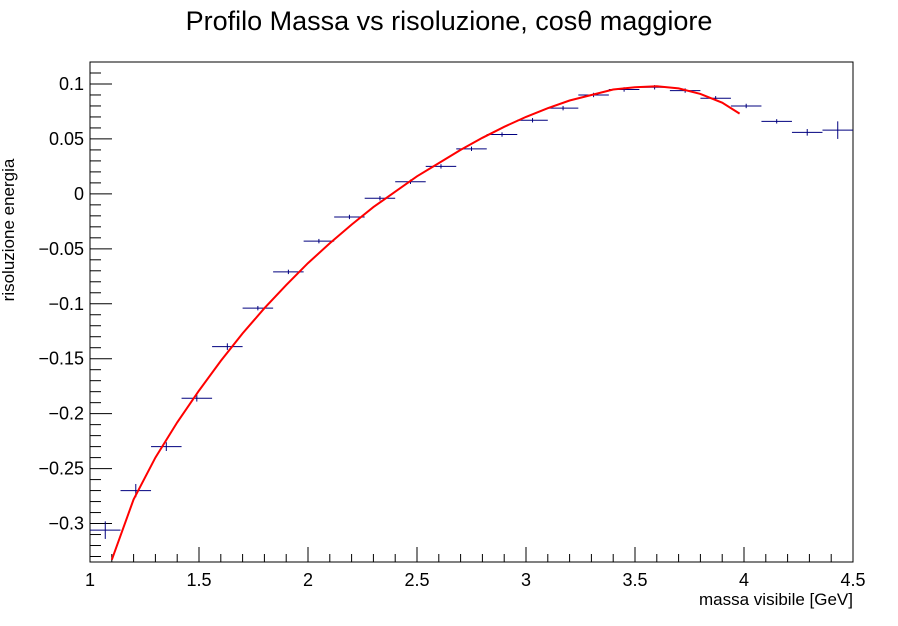 The width and height of the screenshot is (898, 626). What do you see at coordinates (852, 580) in the screenshot?
I see `x-tick-label: 4.5` at bounding box center [852, 580].